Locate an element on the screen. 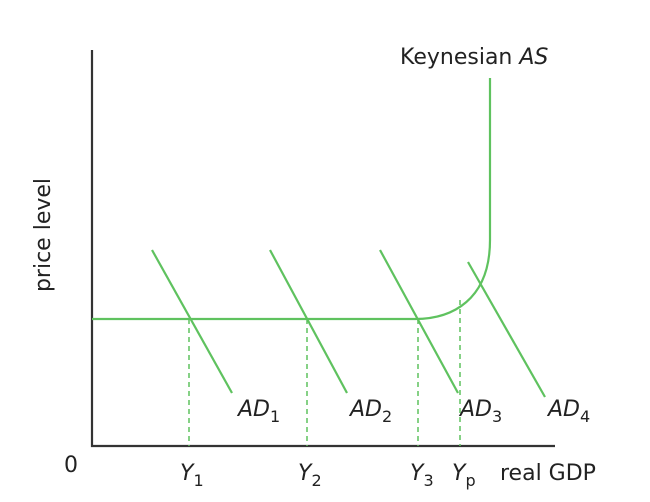  ad-label: AD4 is located at coordinates (568, 411).